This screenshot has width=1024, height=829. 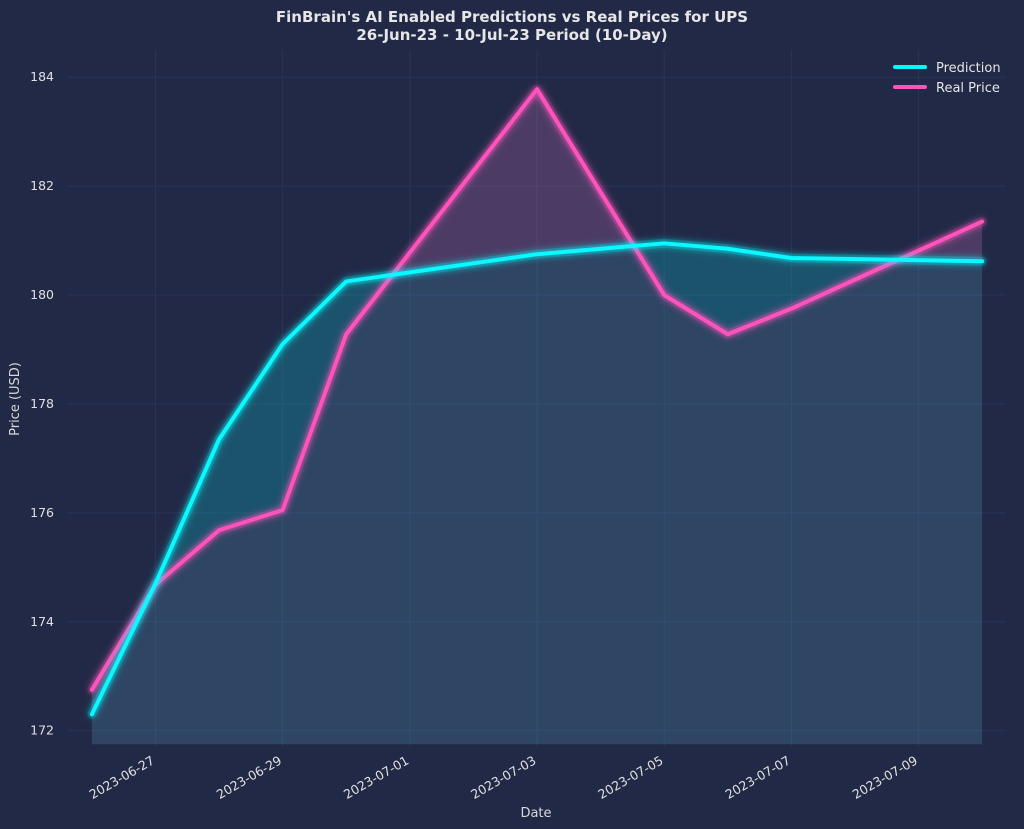 What do you see at coordinates (42, 512) in the screenshot?
I see `y-tick-label: 176` at bounding box center [42, 512].